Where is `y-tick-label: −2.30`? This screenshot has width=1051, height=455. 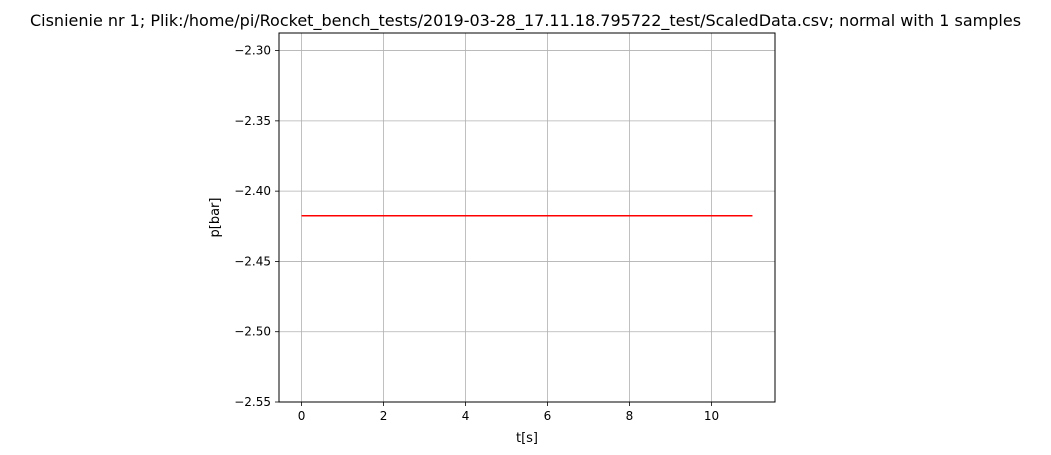 y-tick-label: −2.30 is located at coordinates (252, 51).